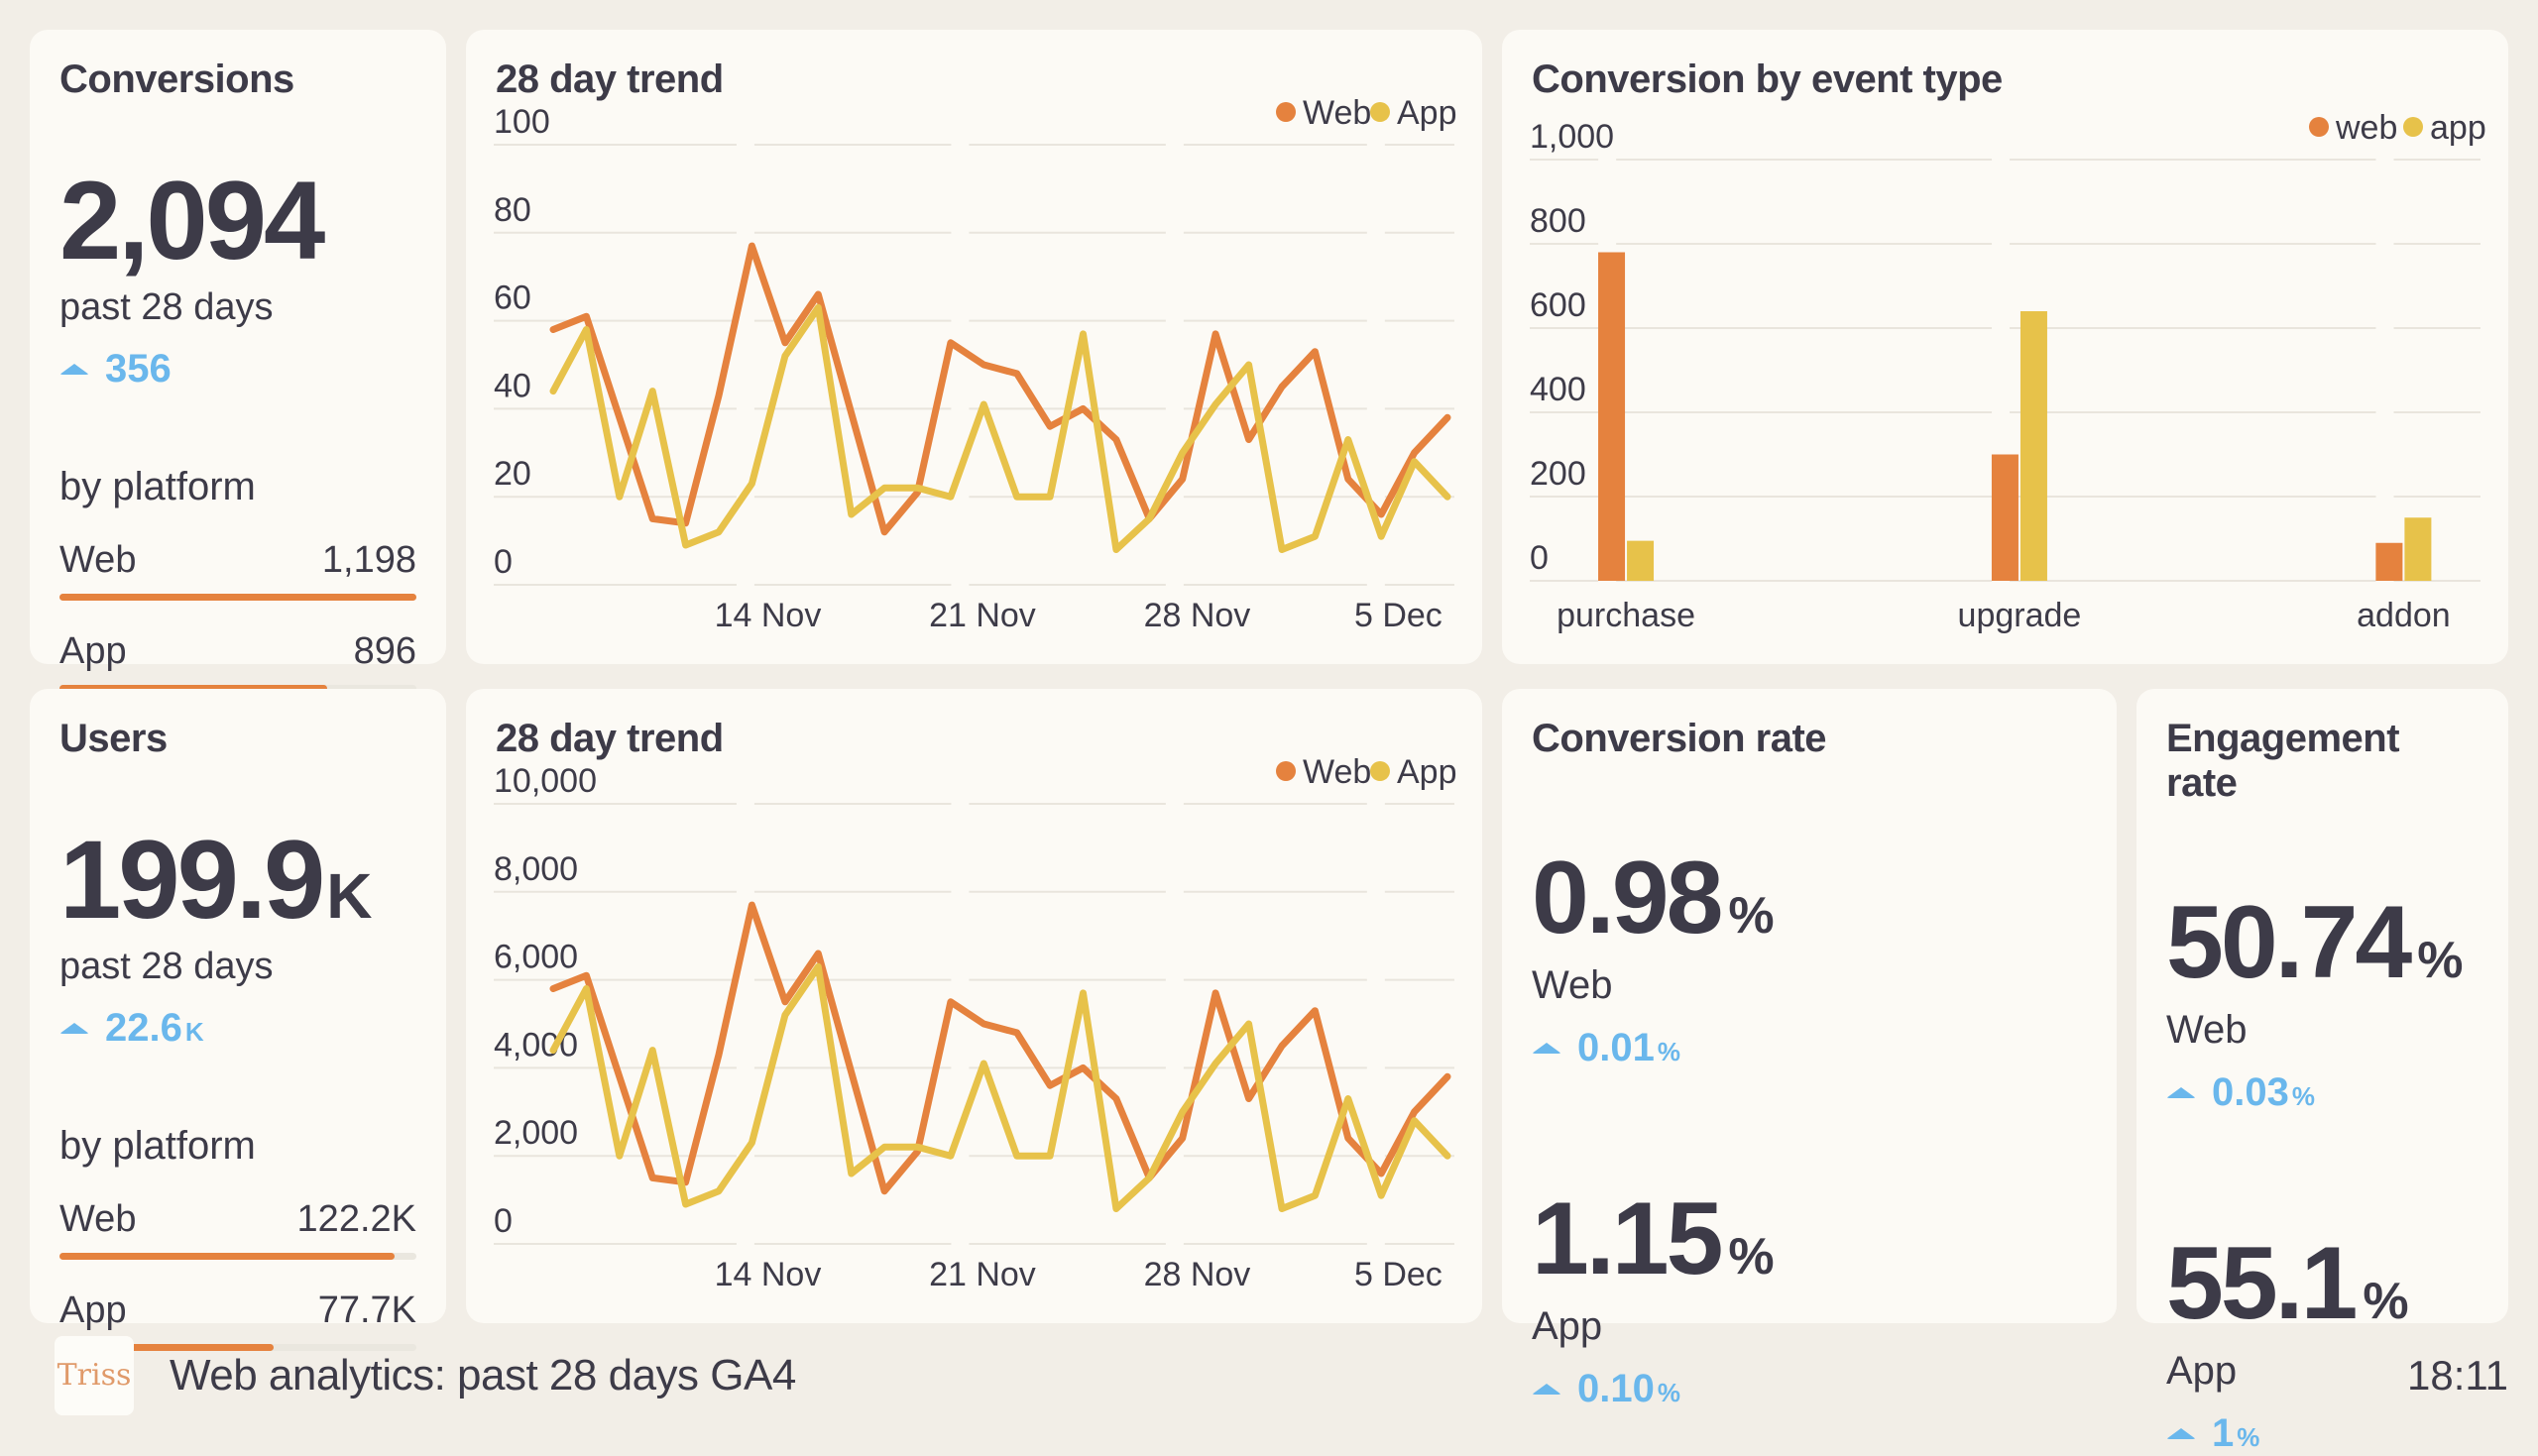 The width and height of the screenshot is (2538, 1456). What do you see at coordinates (536, 957) in the screenshot?
I see `y-tick-label: 6,000` at bounding box center [536, 957].